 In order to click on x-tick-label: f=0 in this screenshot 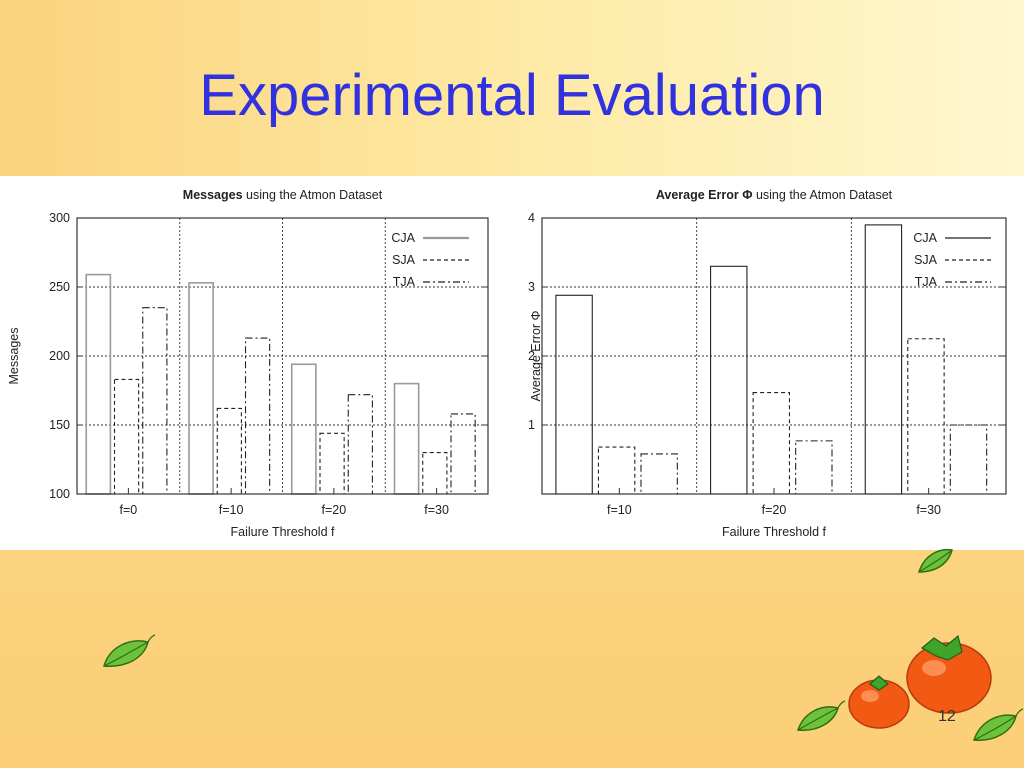, I will do `click(129, 510)`.